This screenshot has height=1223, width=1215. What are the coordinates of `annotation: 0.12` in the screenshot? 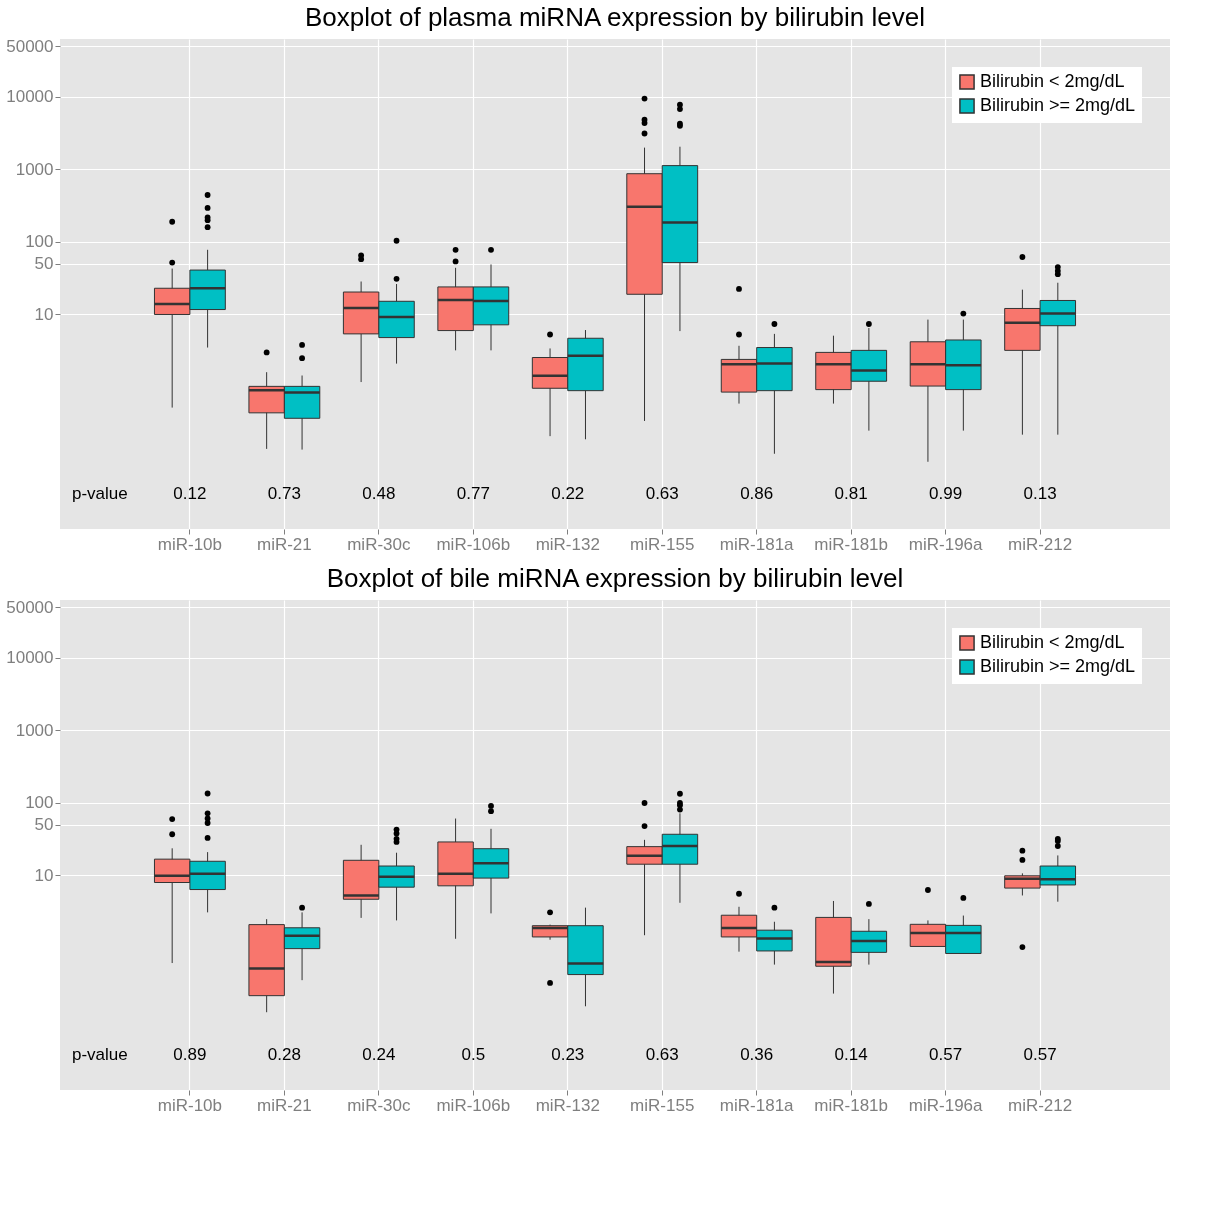 It's located at (190, 493).